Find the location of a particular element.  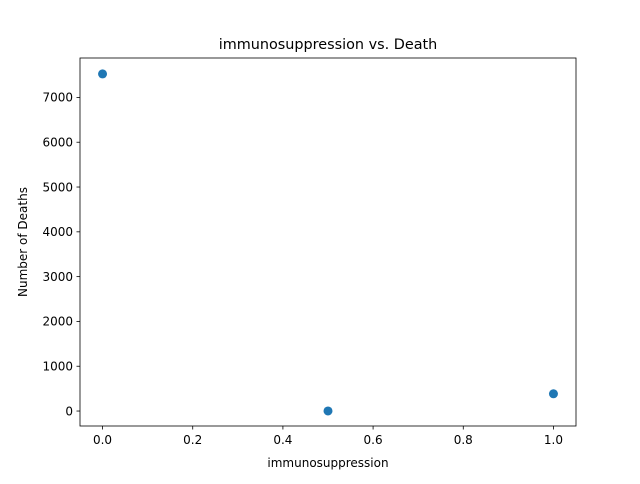

x-tick-label: 0.2 is located at coordinates (192, 440).